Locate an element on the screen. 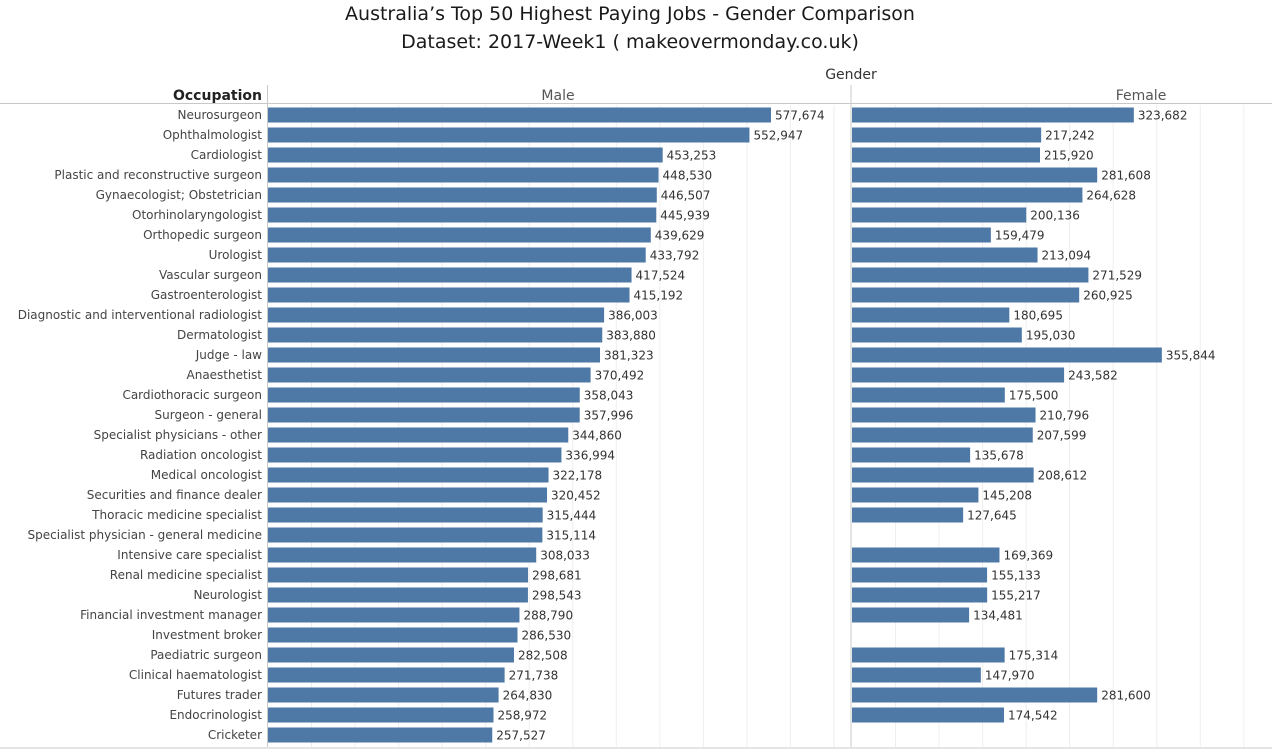 The width and height of the screenshot is (1272, 749). value-label-male: 315,114 is located at coordinates (571, 536).